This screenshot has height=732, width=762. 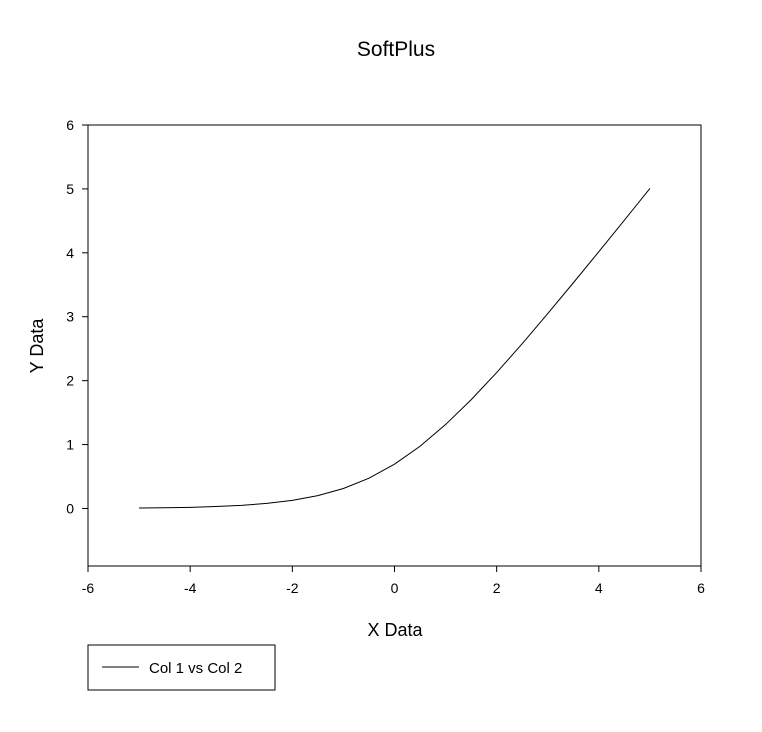 I want to click on y-tick-label: 4, so click(x=70, y=253).